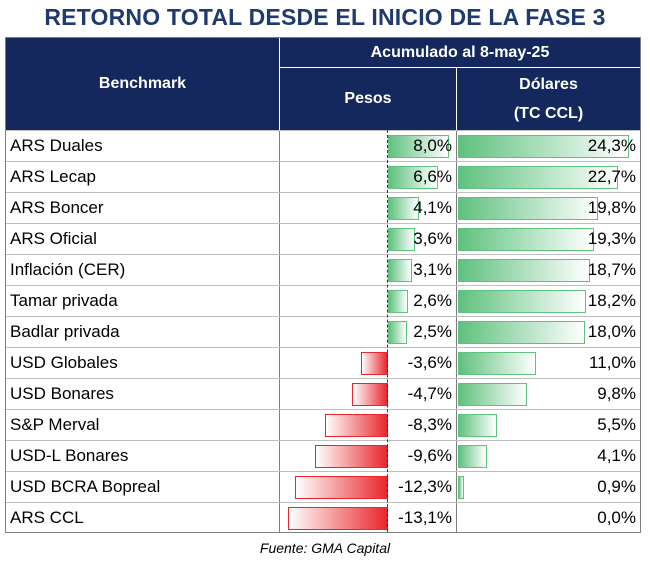 Image resolution: width=650 pixels, height=564 pixels. What do you see at coordinates (611, 238) in the screenshot?
I see `dolares-value: 19,3%` at bounding box center [611, 238].